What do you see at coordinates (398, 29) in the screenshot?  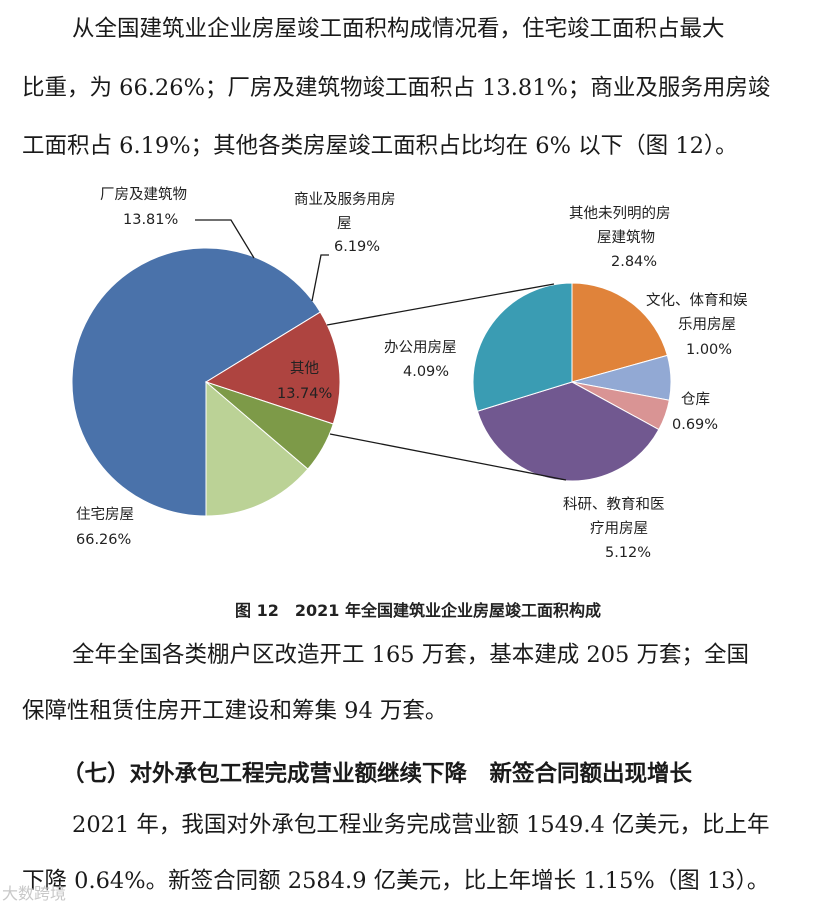 I see `intro-line-1: 从全国建筑业企业房屋竣工面积构成情况看，住宅竣工面积占最大` at bounding box center [398, 29].